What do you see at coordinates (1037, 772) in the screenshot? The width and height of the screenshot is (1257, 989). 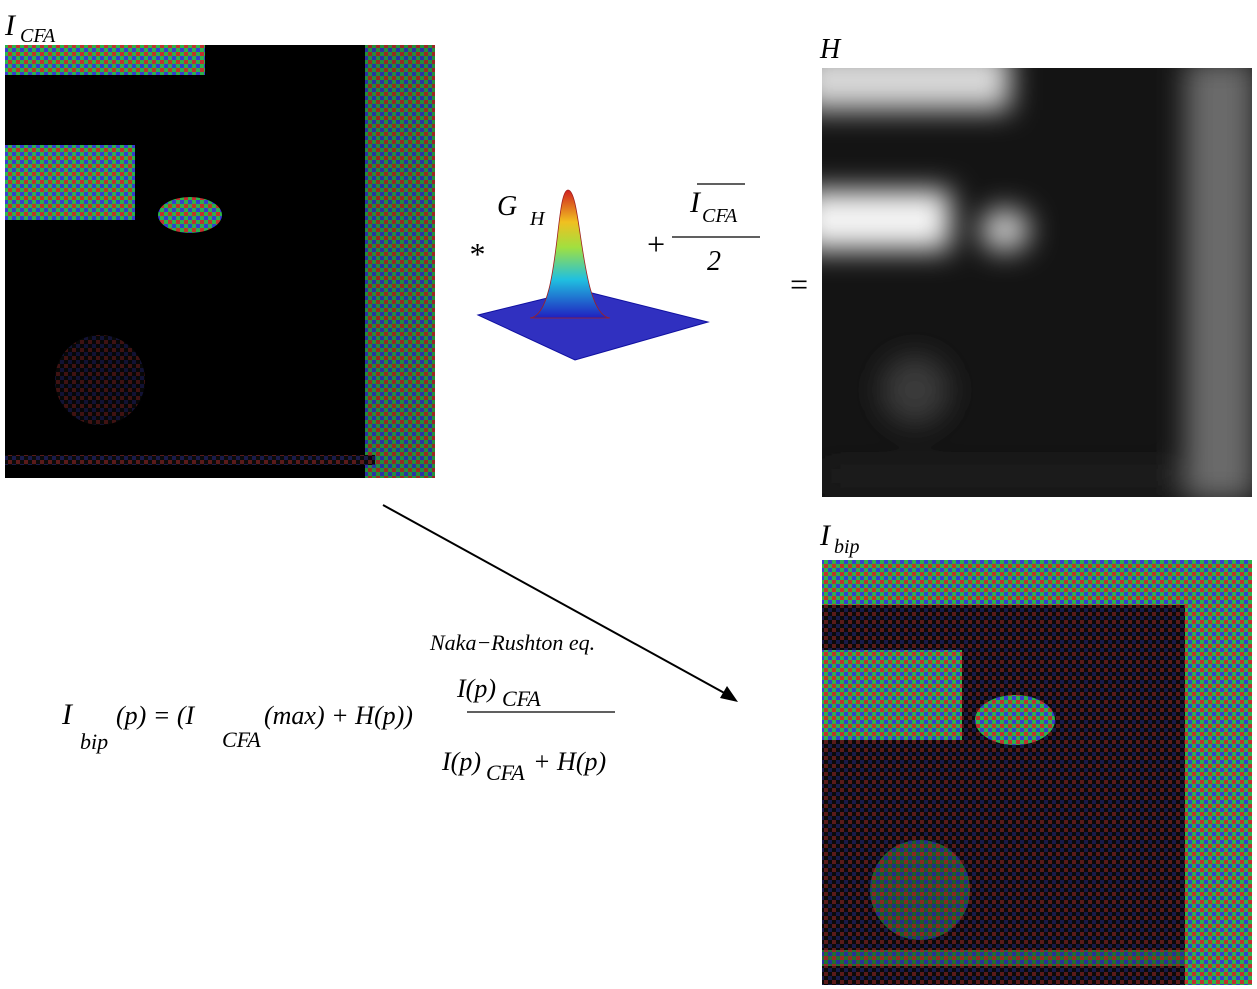 I see `bip-image` at bounding box center [1037, 772].